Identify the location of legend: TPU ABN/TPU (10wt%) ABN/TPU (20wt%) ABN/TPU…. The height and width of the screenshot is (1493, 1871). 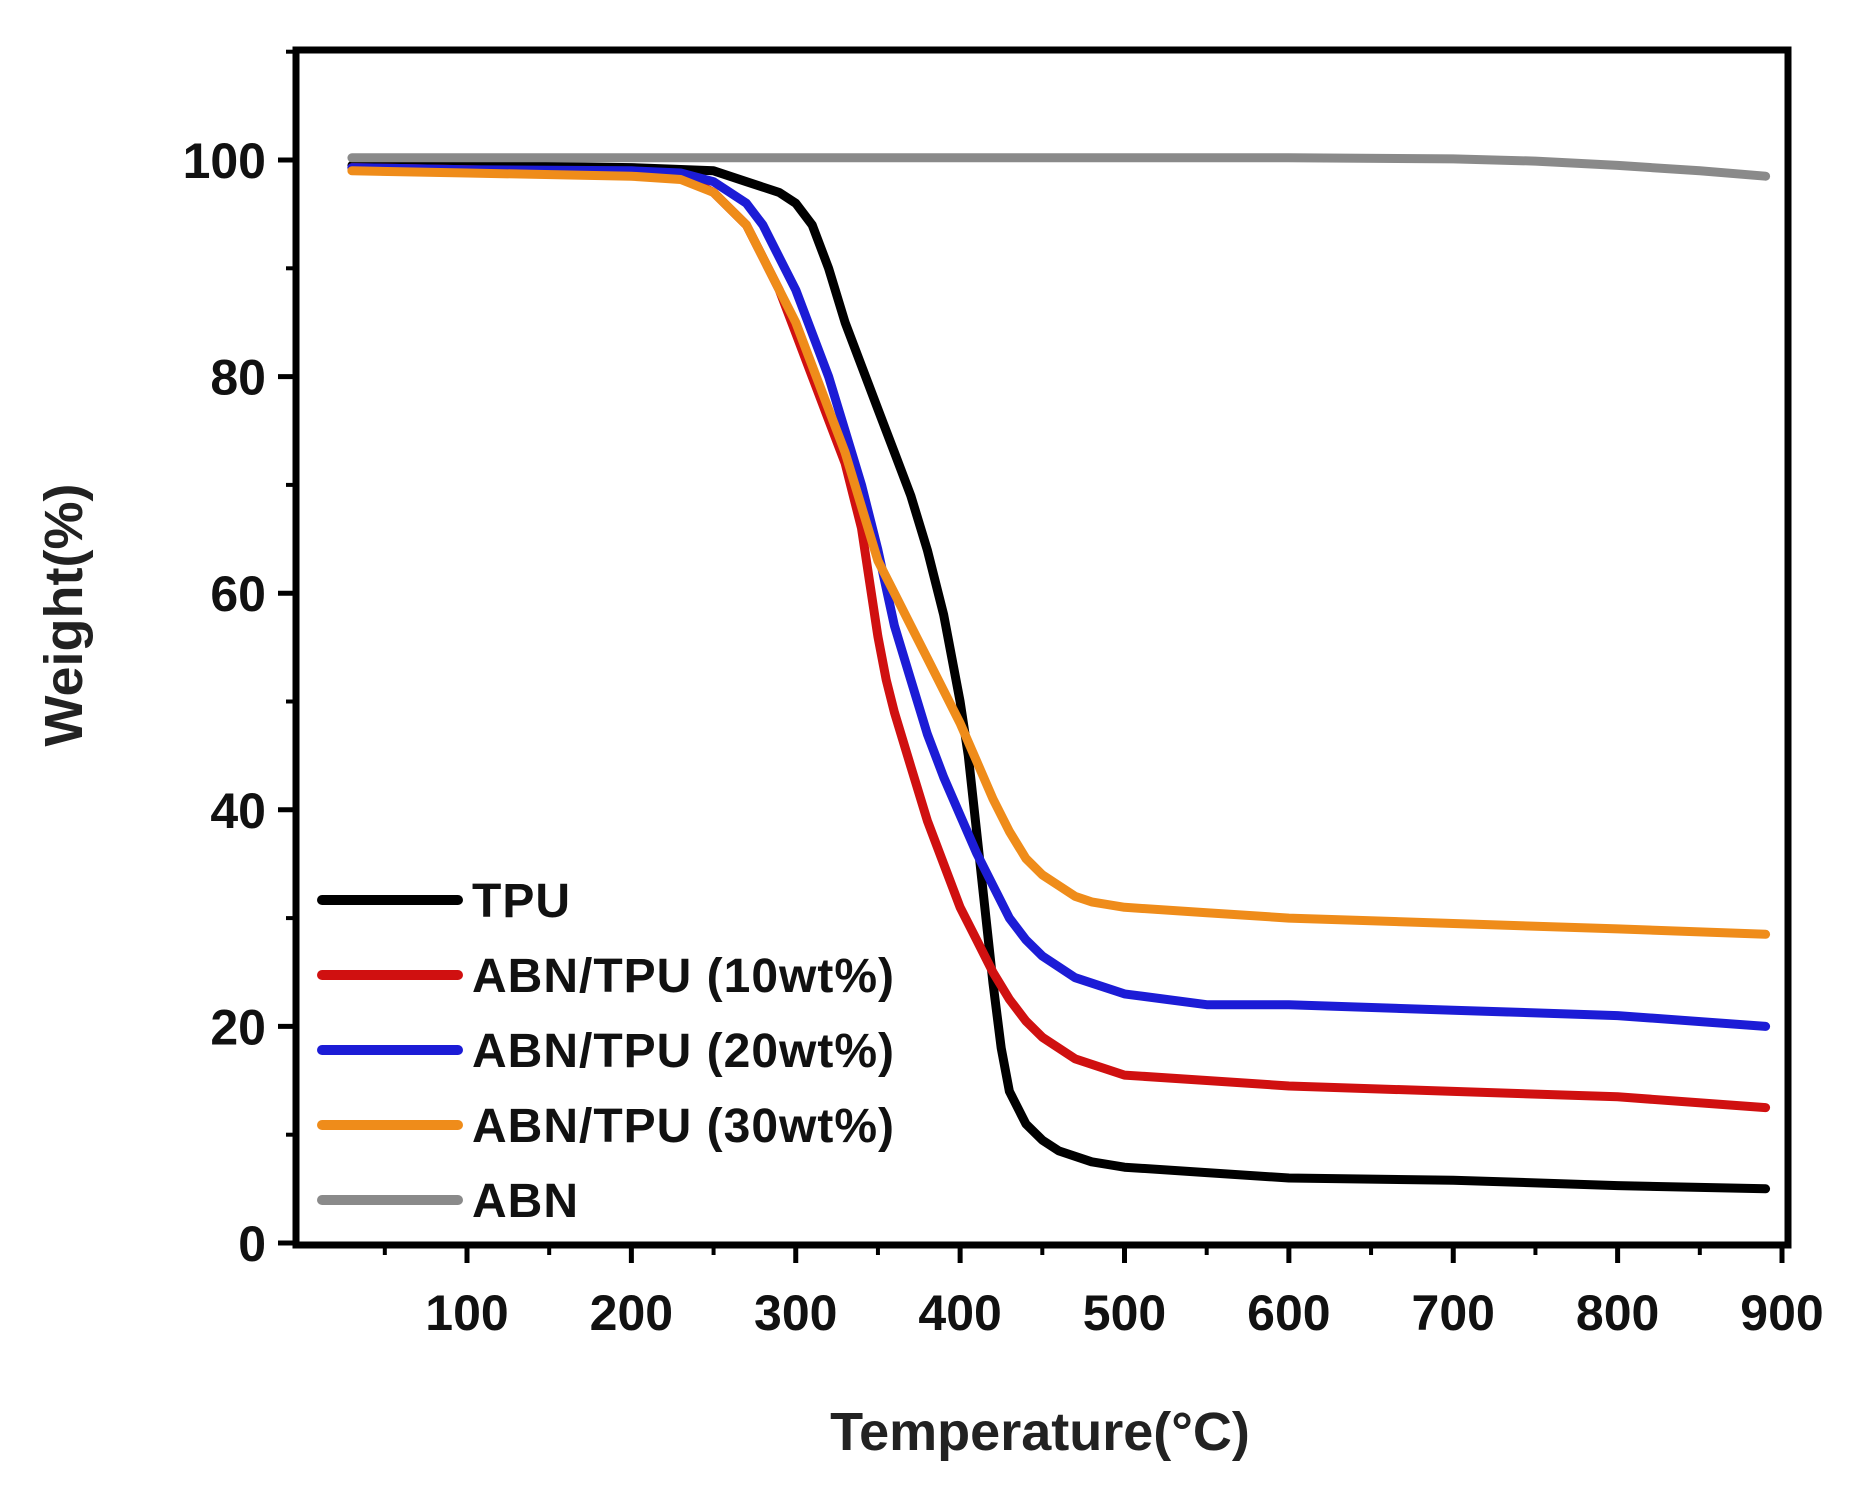
(606, 1051).